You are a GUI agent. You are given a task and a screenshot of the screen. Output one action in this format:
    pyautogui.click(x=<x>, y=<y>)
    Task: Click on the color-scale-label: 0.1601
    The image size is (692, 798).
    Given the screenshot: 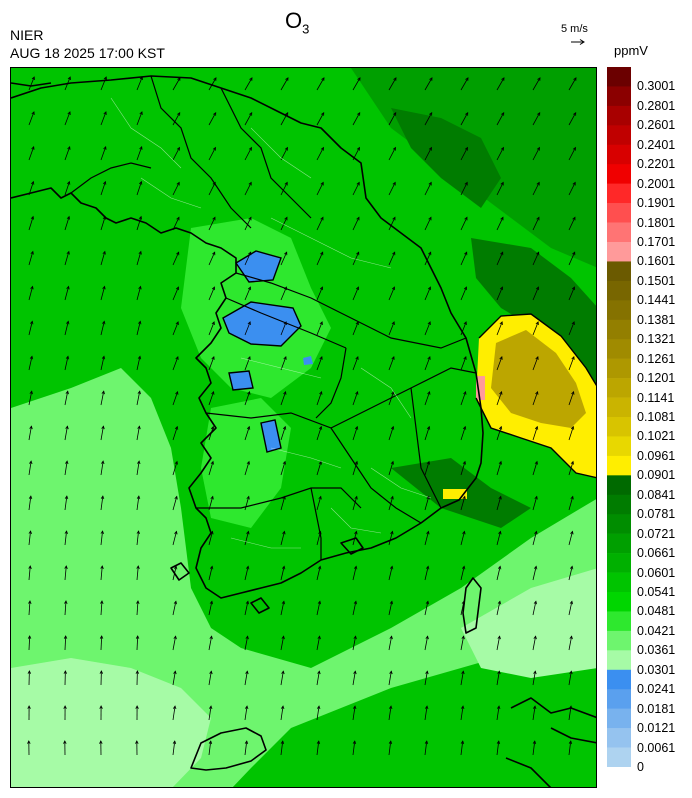 What is the action you would take?
    pyautogui.click(x=656, y=261)
    